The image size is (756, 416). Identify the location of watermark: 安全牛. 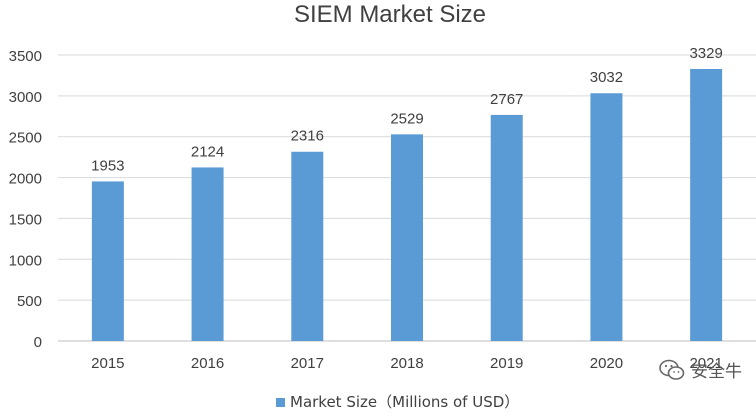
(700, 369).